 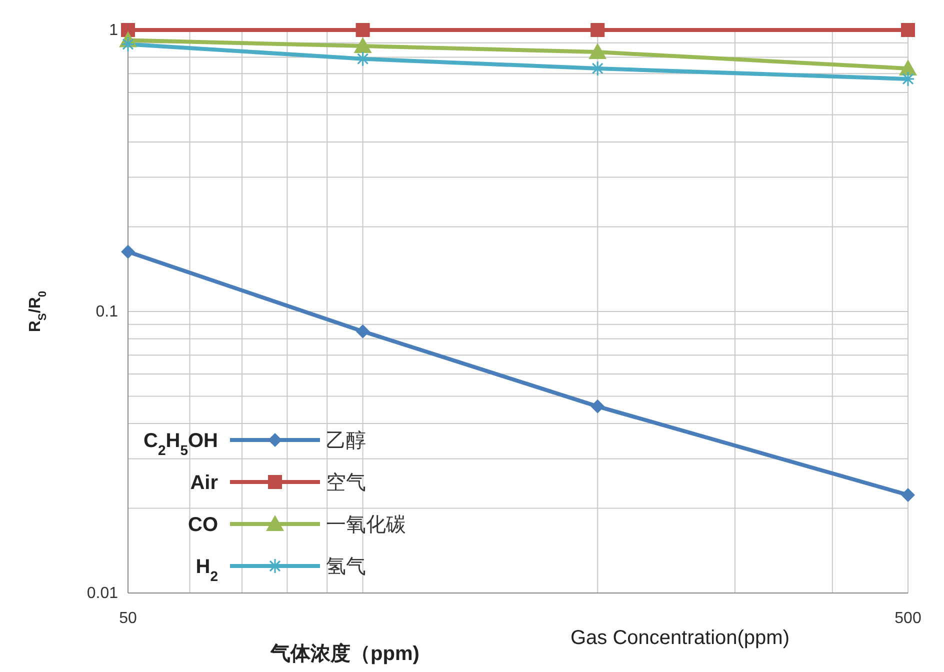 What do you see at coordinates (128, 618) in the screenshot?
I see `x-tick-label: 50` at bounding box center [128, 618].